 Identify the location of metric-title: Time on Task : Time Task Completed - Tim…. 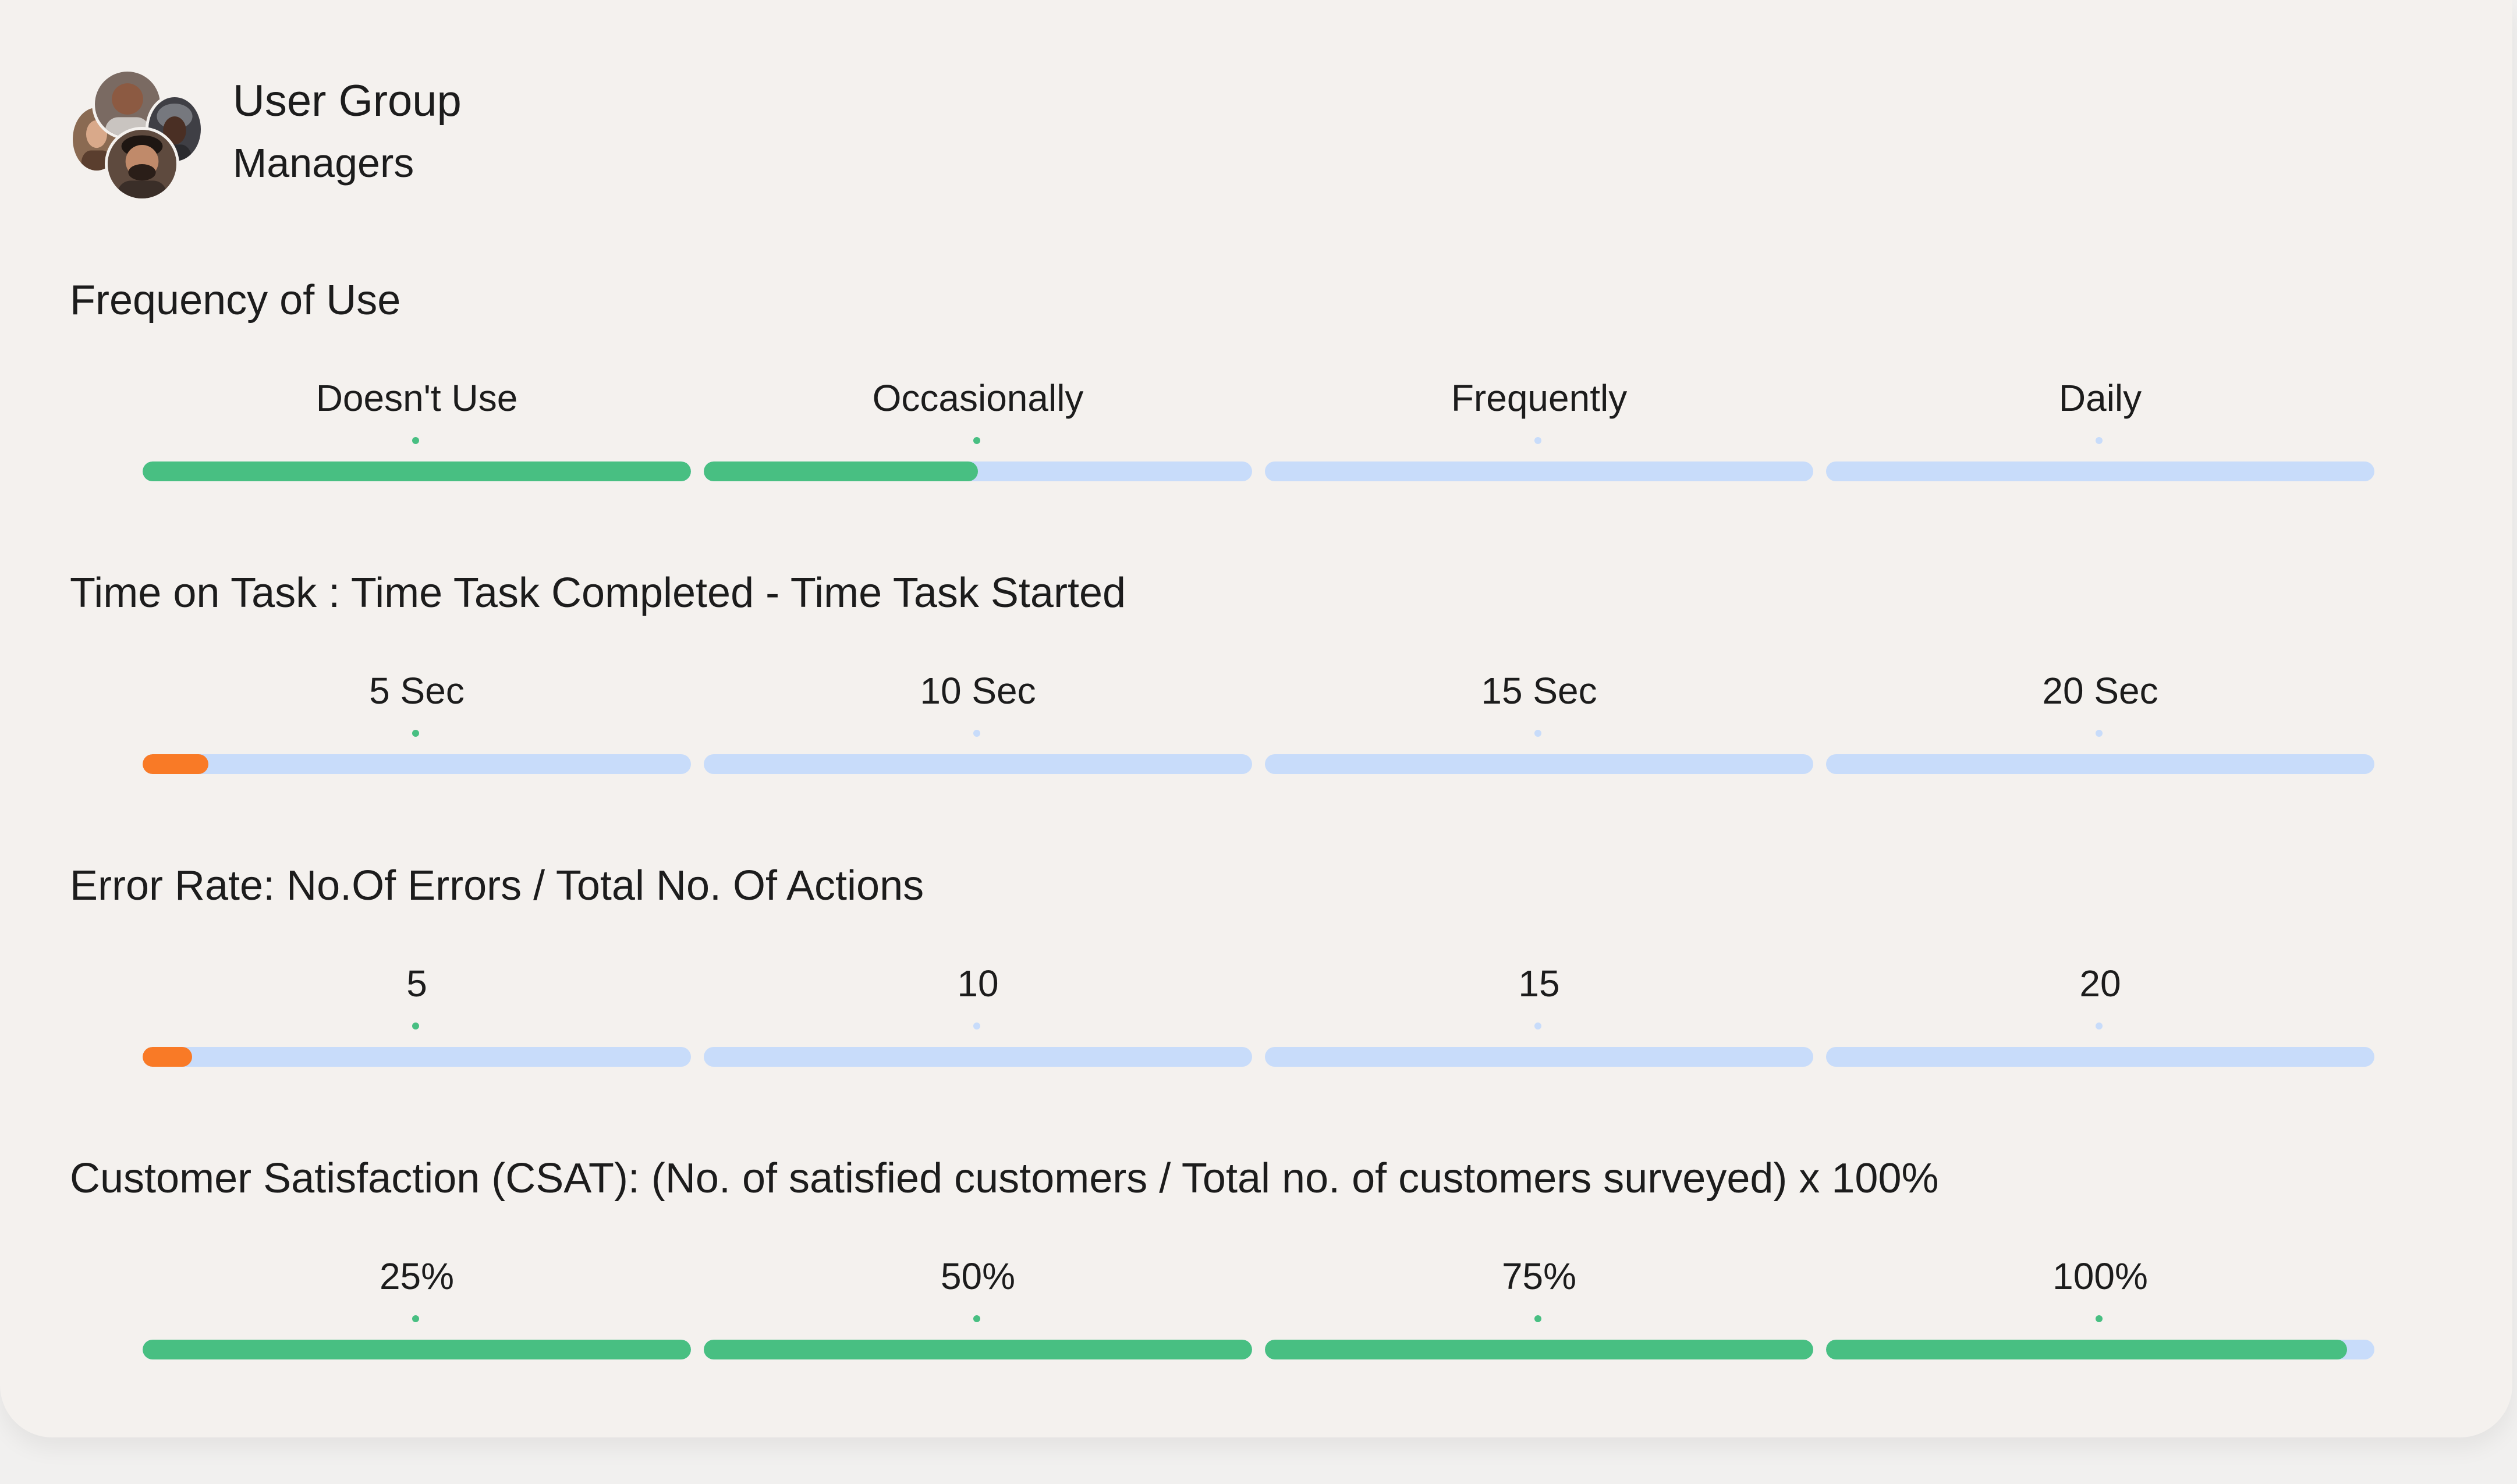
(598, 593).